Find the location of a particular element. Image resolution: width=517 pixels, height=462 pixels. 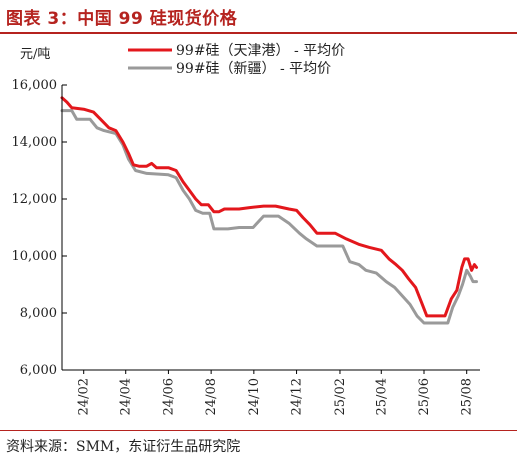

y-axis-label: 元/吨 is located at coordinates (35, 54).